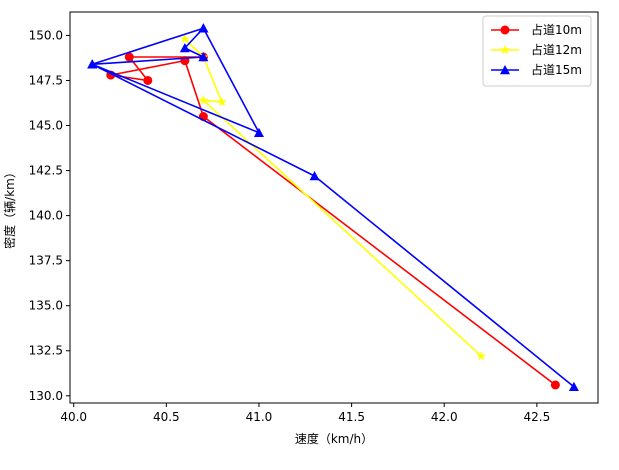 The width and height of the screenshot is (619, 470). What do you see at coordinates (556, 69) in the screenshot?
I see `legend-label: 占道15m` at bounding box center [556, 69].